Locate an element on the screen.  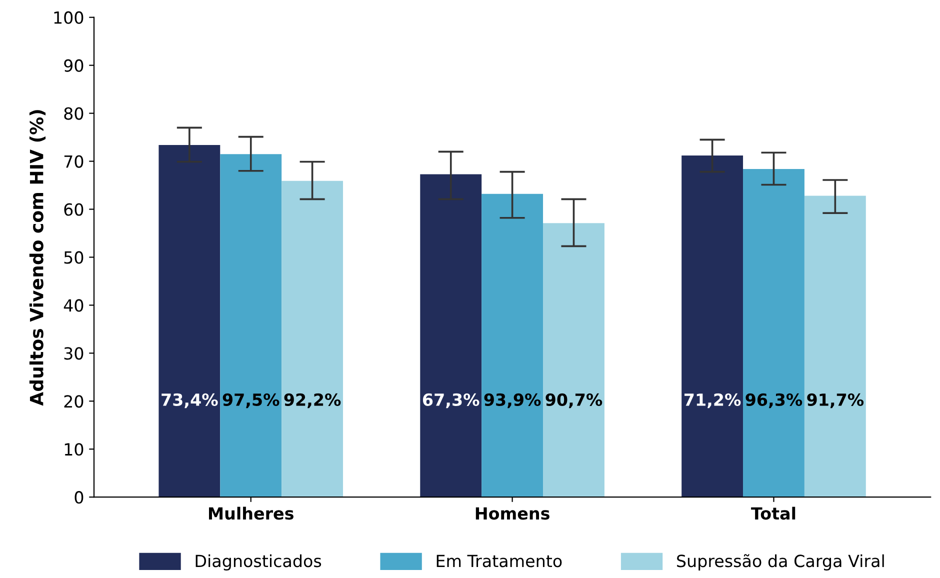
y-tick-label: 50 is located at coordinates (74, 257).